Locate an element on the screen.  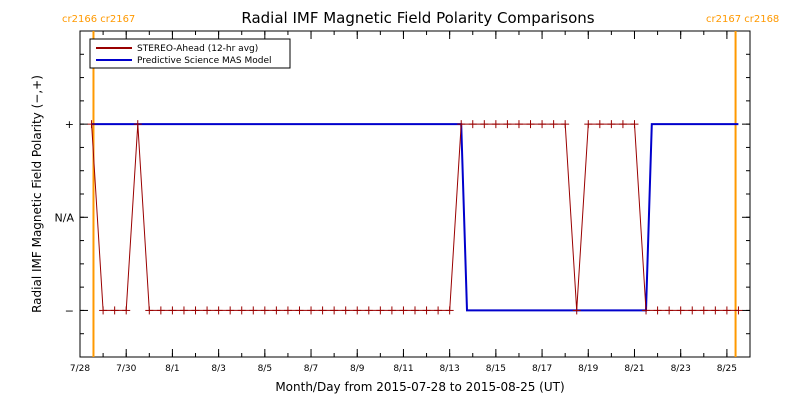
x-tick-label: 8/25 is located at coordinates (727, 369).